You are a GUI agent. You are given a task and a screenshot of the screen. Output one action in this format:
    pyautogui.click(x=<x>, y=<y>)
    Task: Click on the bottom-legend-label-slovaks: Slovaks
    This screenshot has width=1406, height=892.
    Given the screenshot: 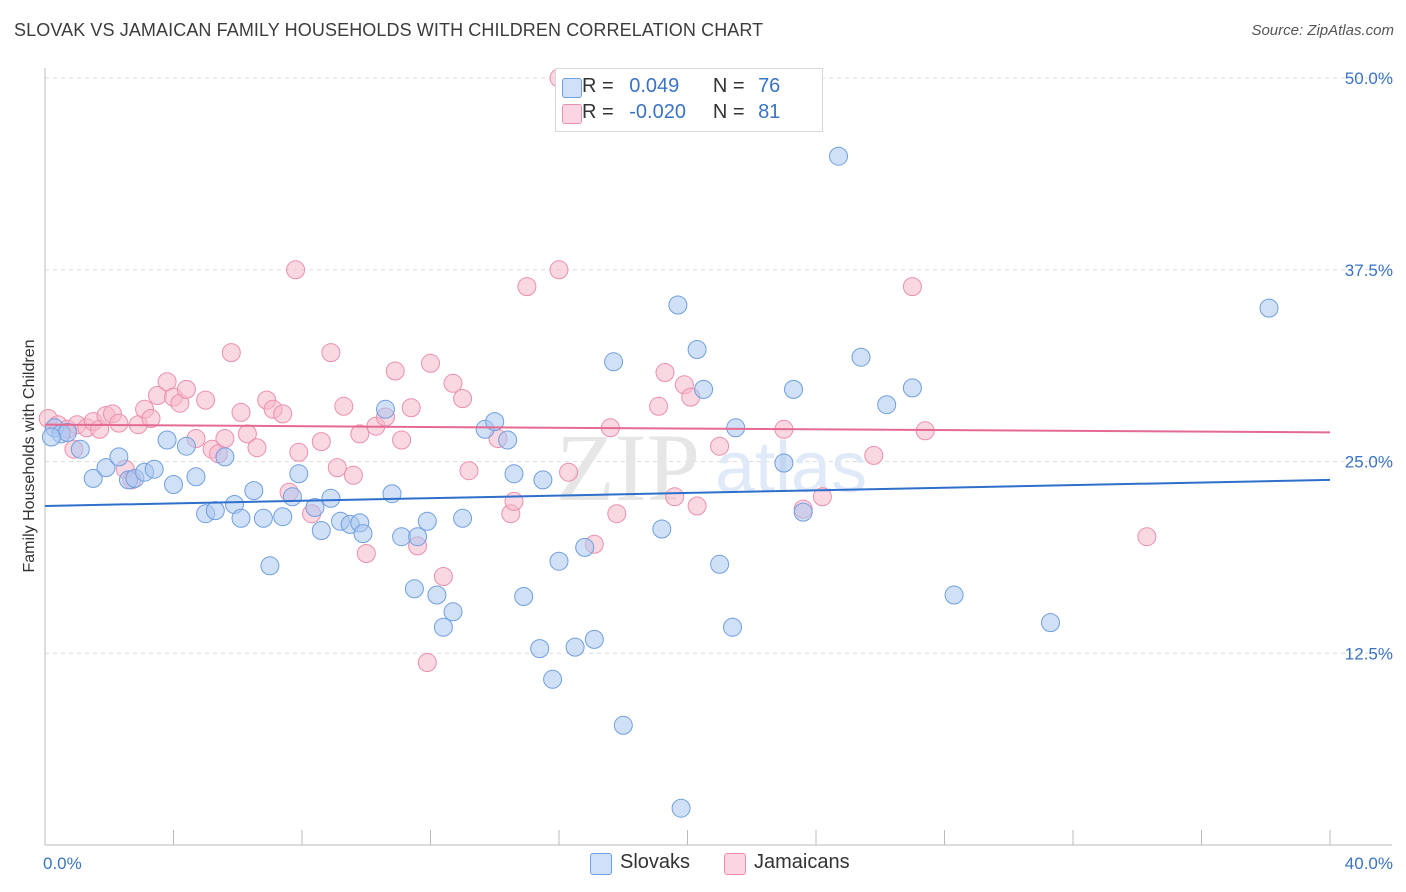 What is the action you would take?
    pyautogui.click(x=655, y=862)
    